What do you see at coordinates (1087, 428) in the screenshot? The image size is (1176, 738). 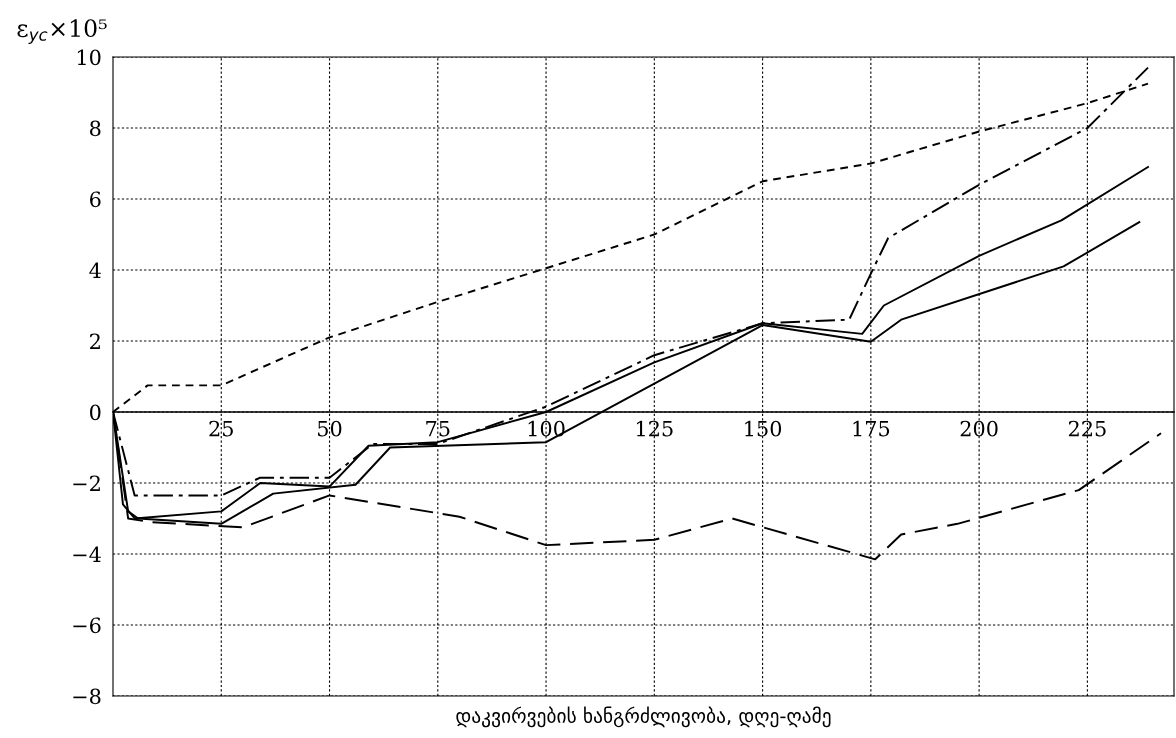 I see `x-tick-label: 225` at bounding box center [1087, 428].